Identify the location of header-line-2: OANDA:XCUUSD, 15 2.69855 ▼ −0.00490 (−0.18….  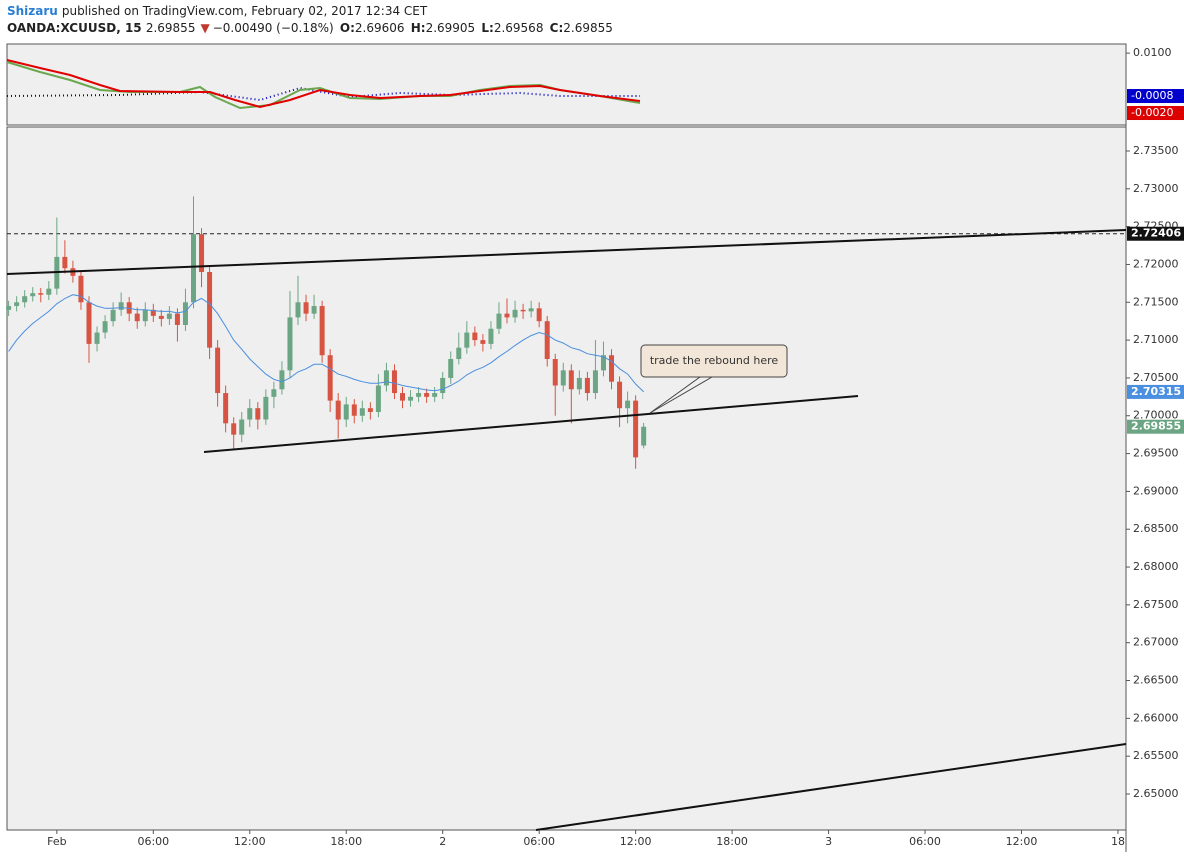
(311, 28).